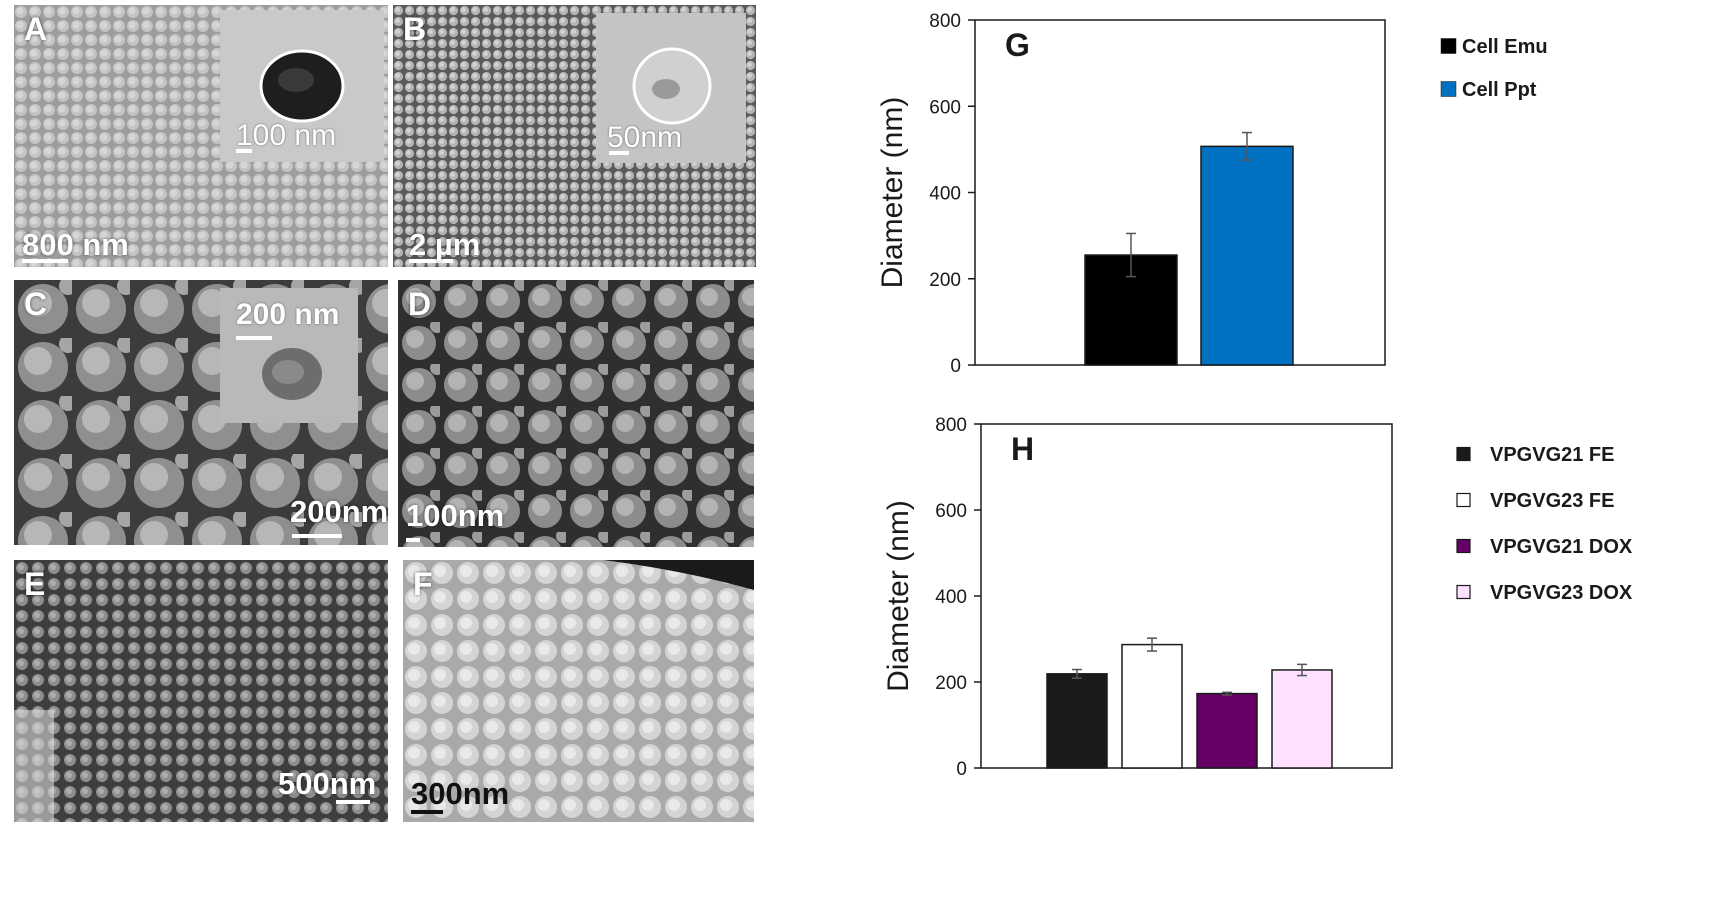  I want to click on legend-entry: Cell Emu, so click(1505, 47).